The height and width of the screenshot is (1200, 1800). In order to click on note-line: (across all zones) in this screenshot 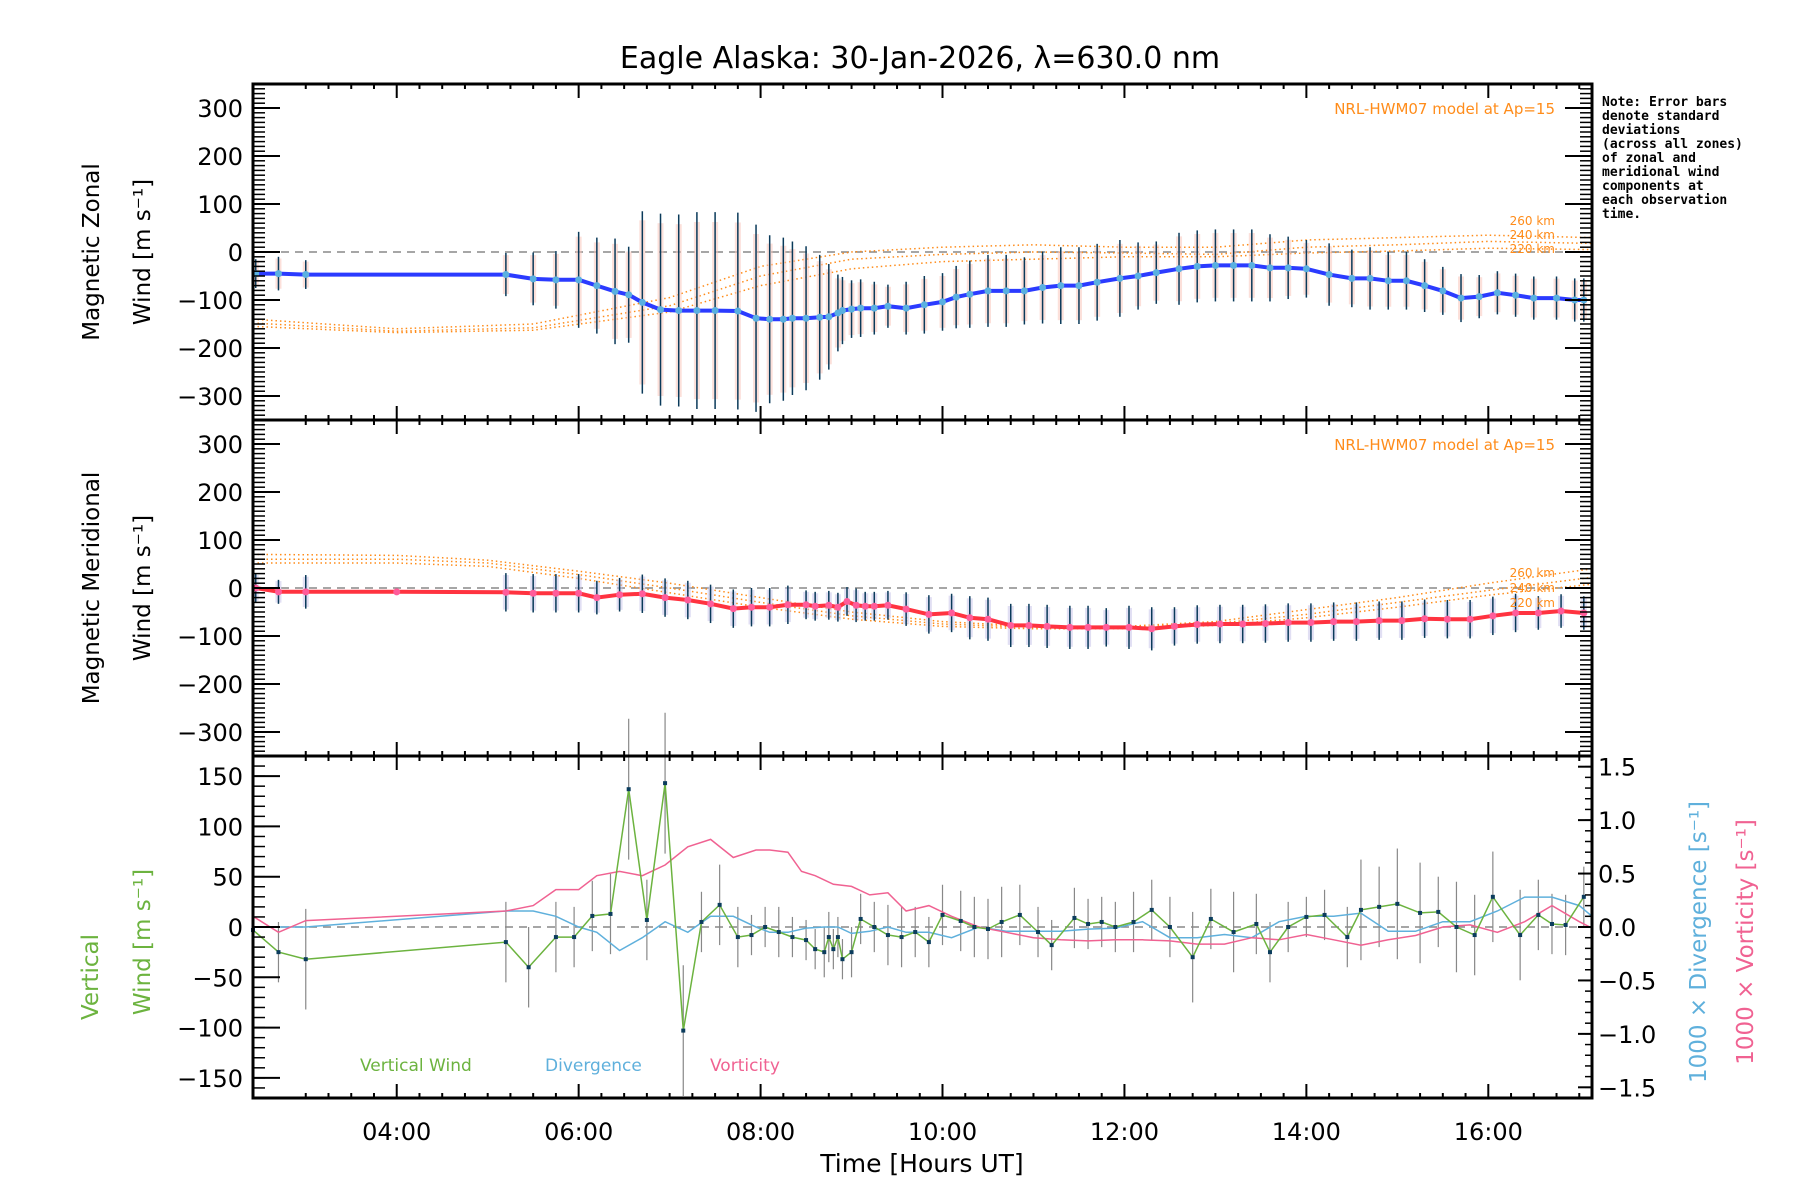, I will do `click(1672, 144)`.